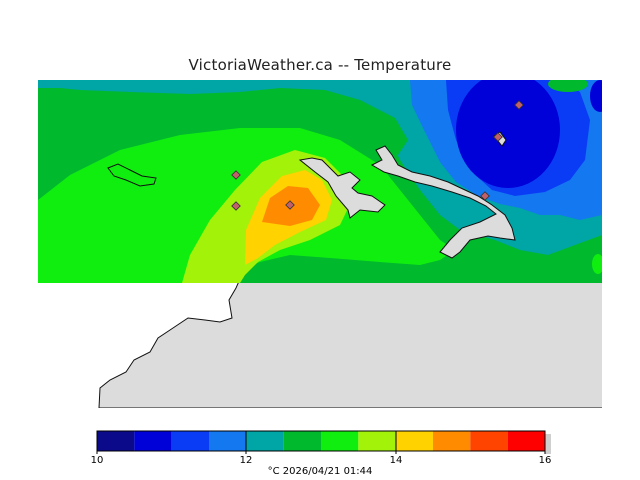  Describe the element at coordinates (443, 202) in the screenshot. I see `shoreline-strip` at that location.